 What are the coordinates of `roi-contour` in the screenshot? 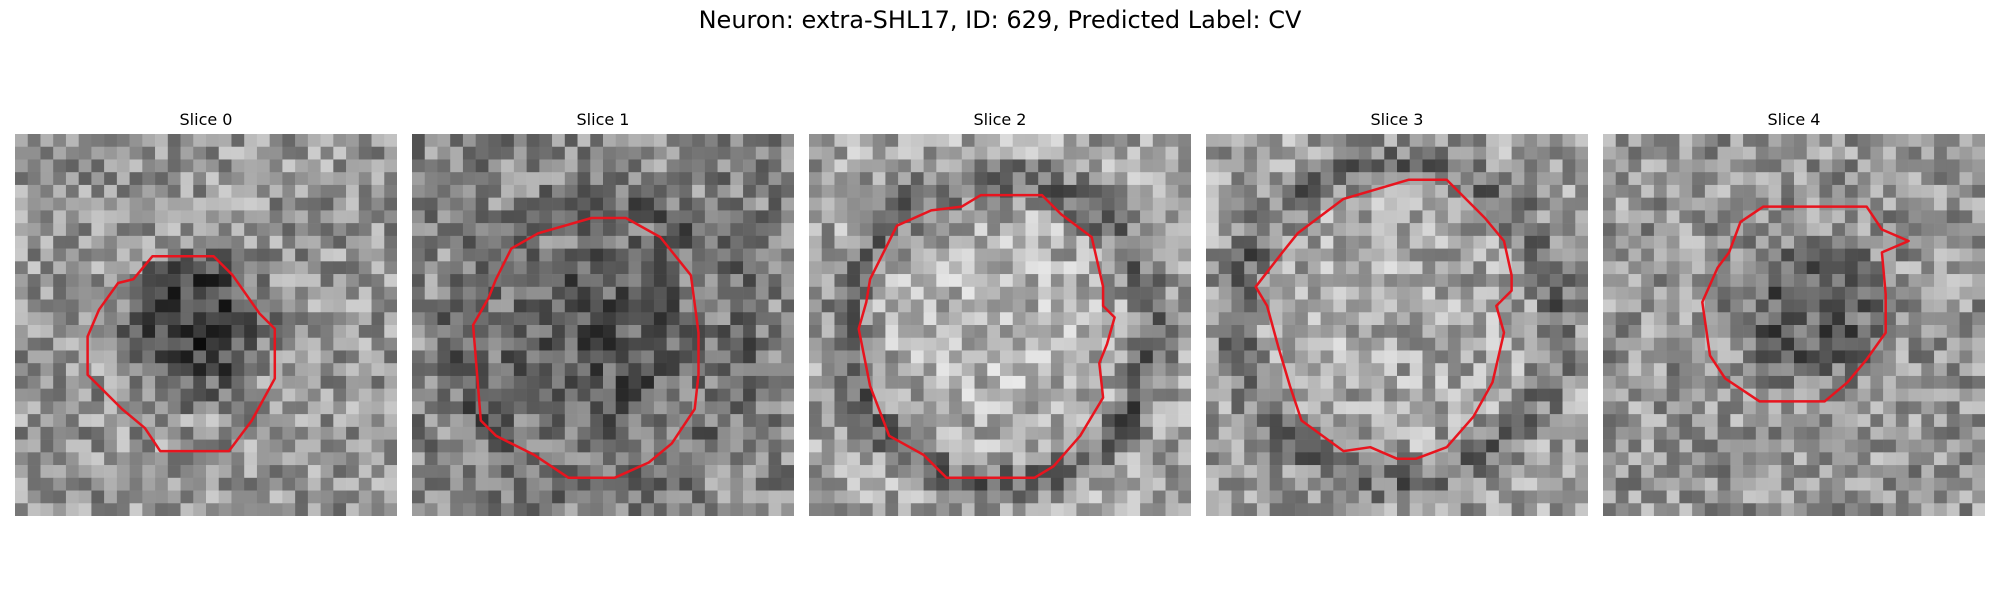 It's located at (181, 353).